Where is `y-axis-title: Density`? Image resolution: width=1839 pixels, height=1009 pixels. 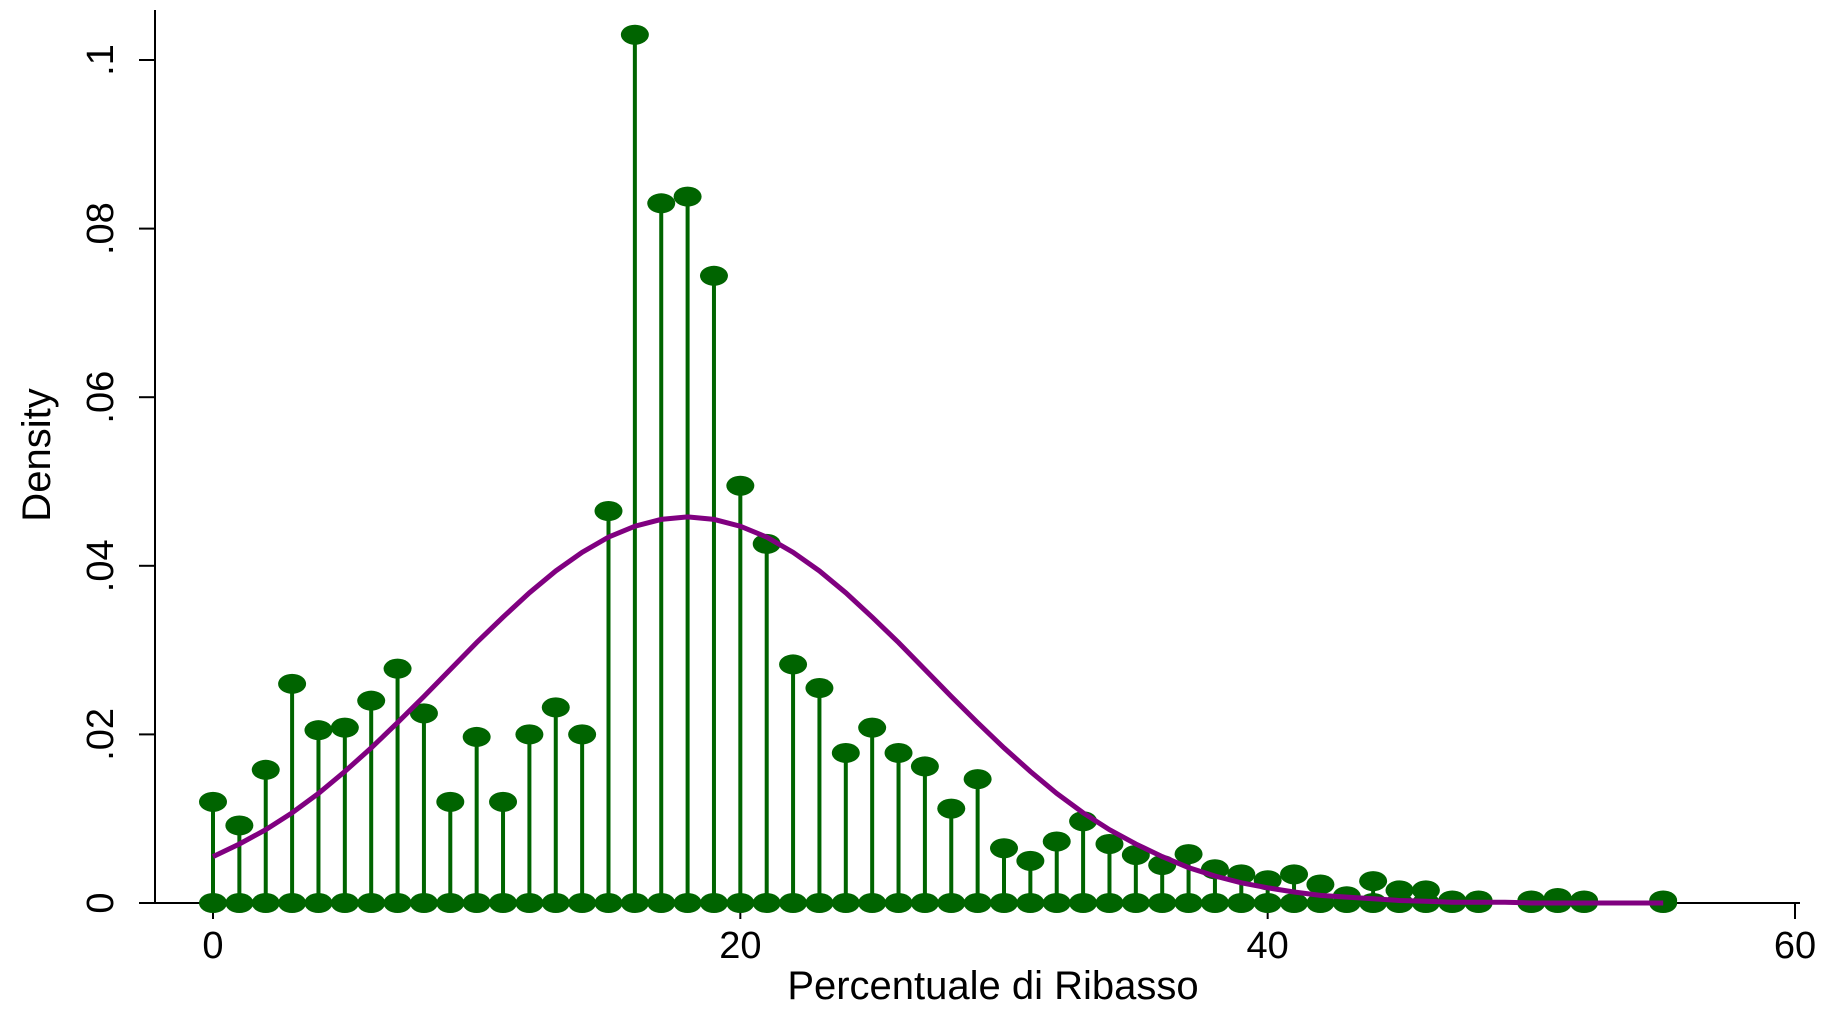
y-axis-title: Density is located at coordinates (37, 454).